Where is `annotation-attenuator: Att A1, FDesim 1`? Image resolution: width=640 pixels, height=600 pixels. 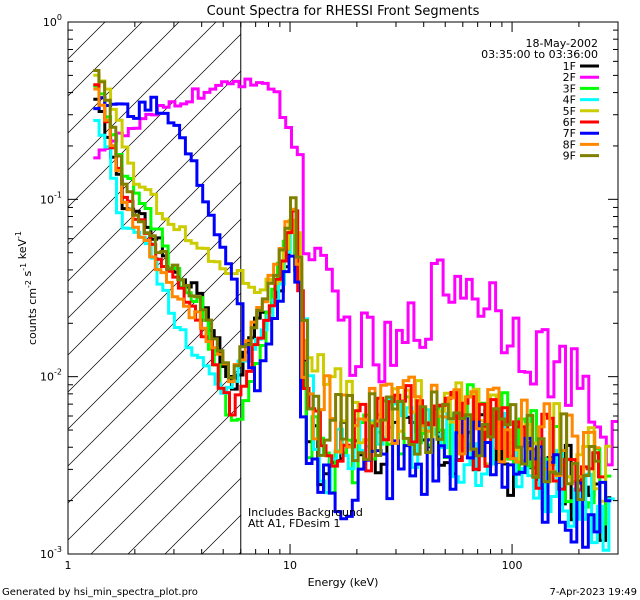 annotation-attenuator: Att A1, FDesim 1 is located at coordinates (294, 523).